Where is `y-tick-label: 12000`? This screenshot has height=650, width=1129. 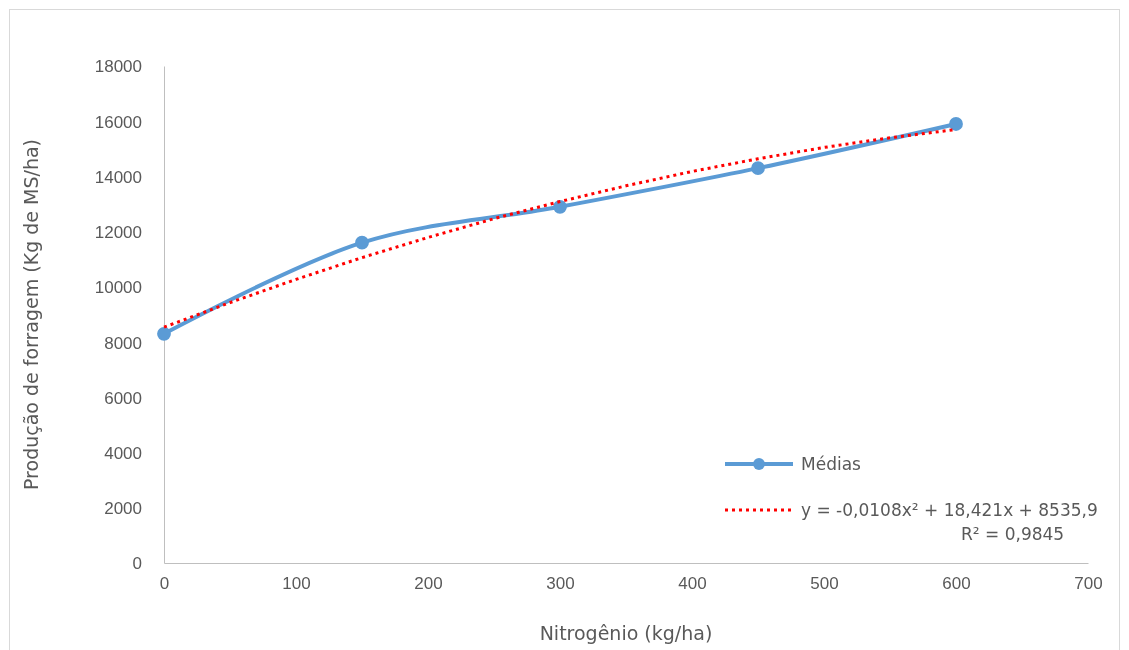
y-tick-label: 12000 is located at coordinates (118, 233).